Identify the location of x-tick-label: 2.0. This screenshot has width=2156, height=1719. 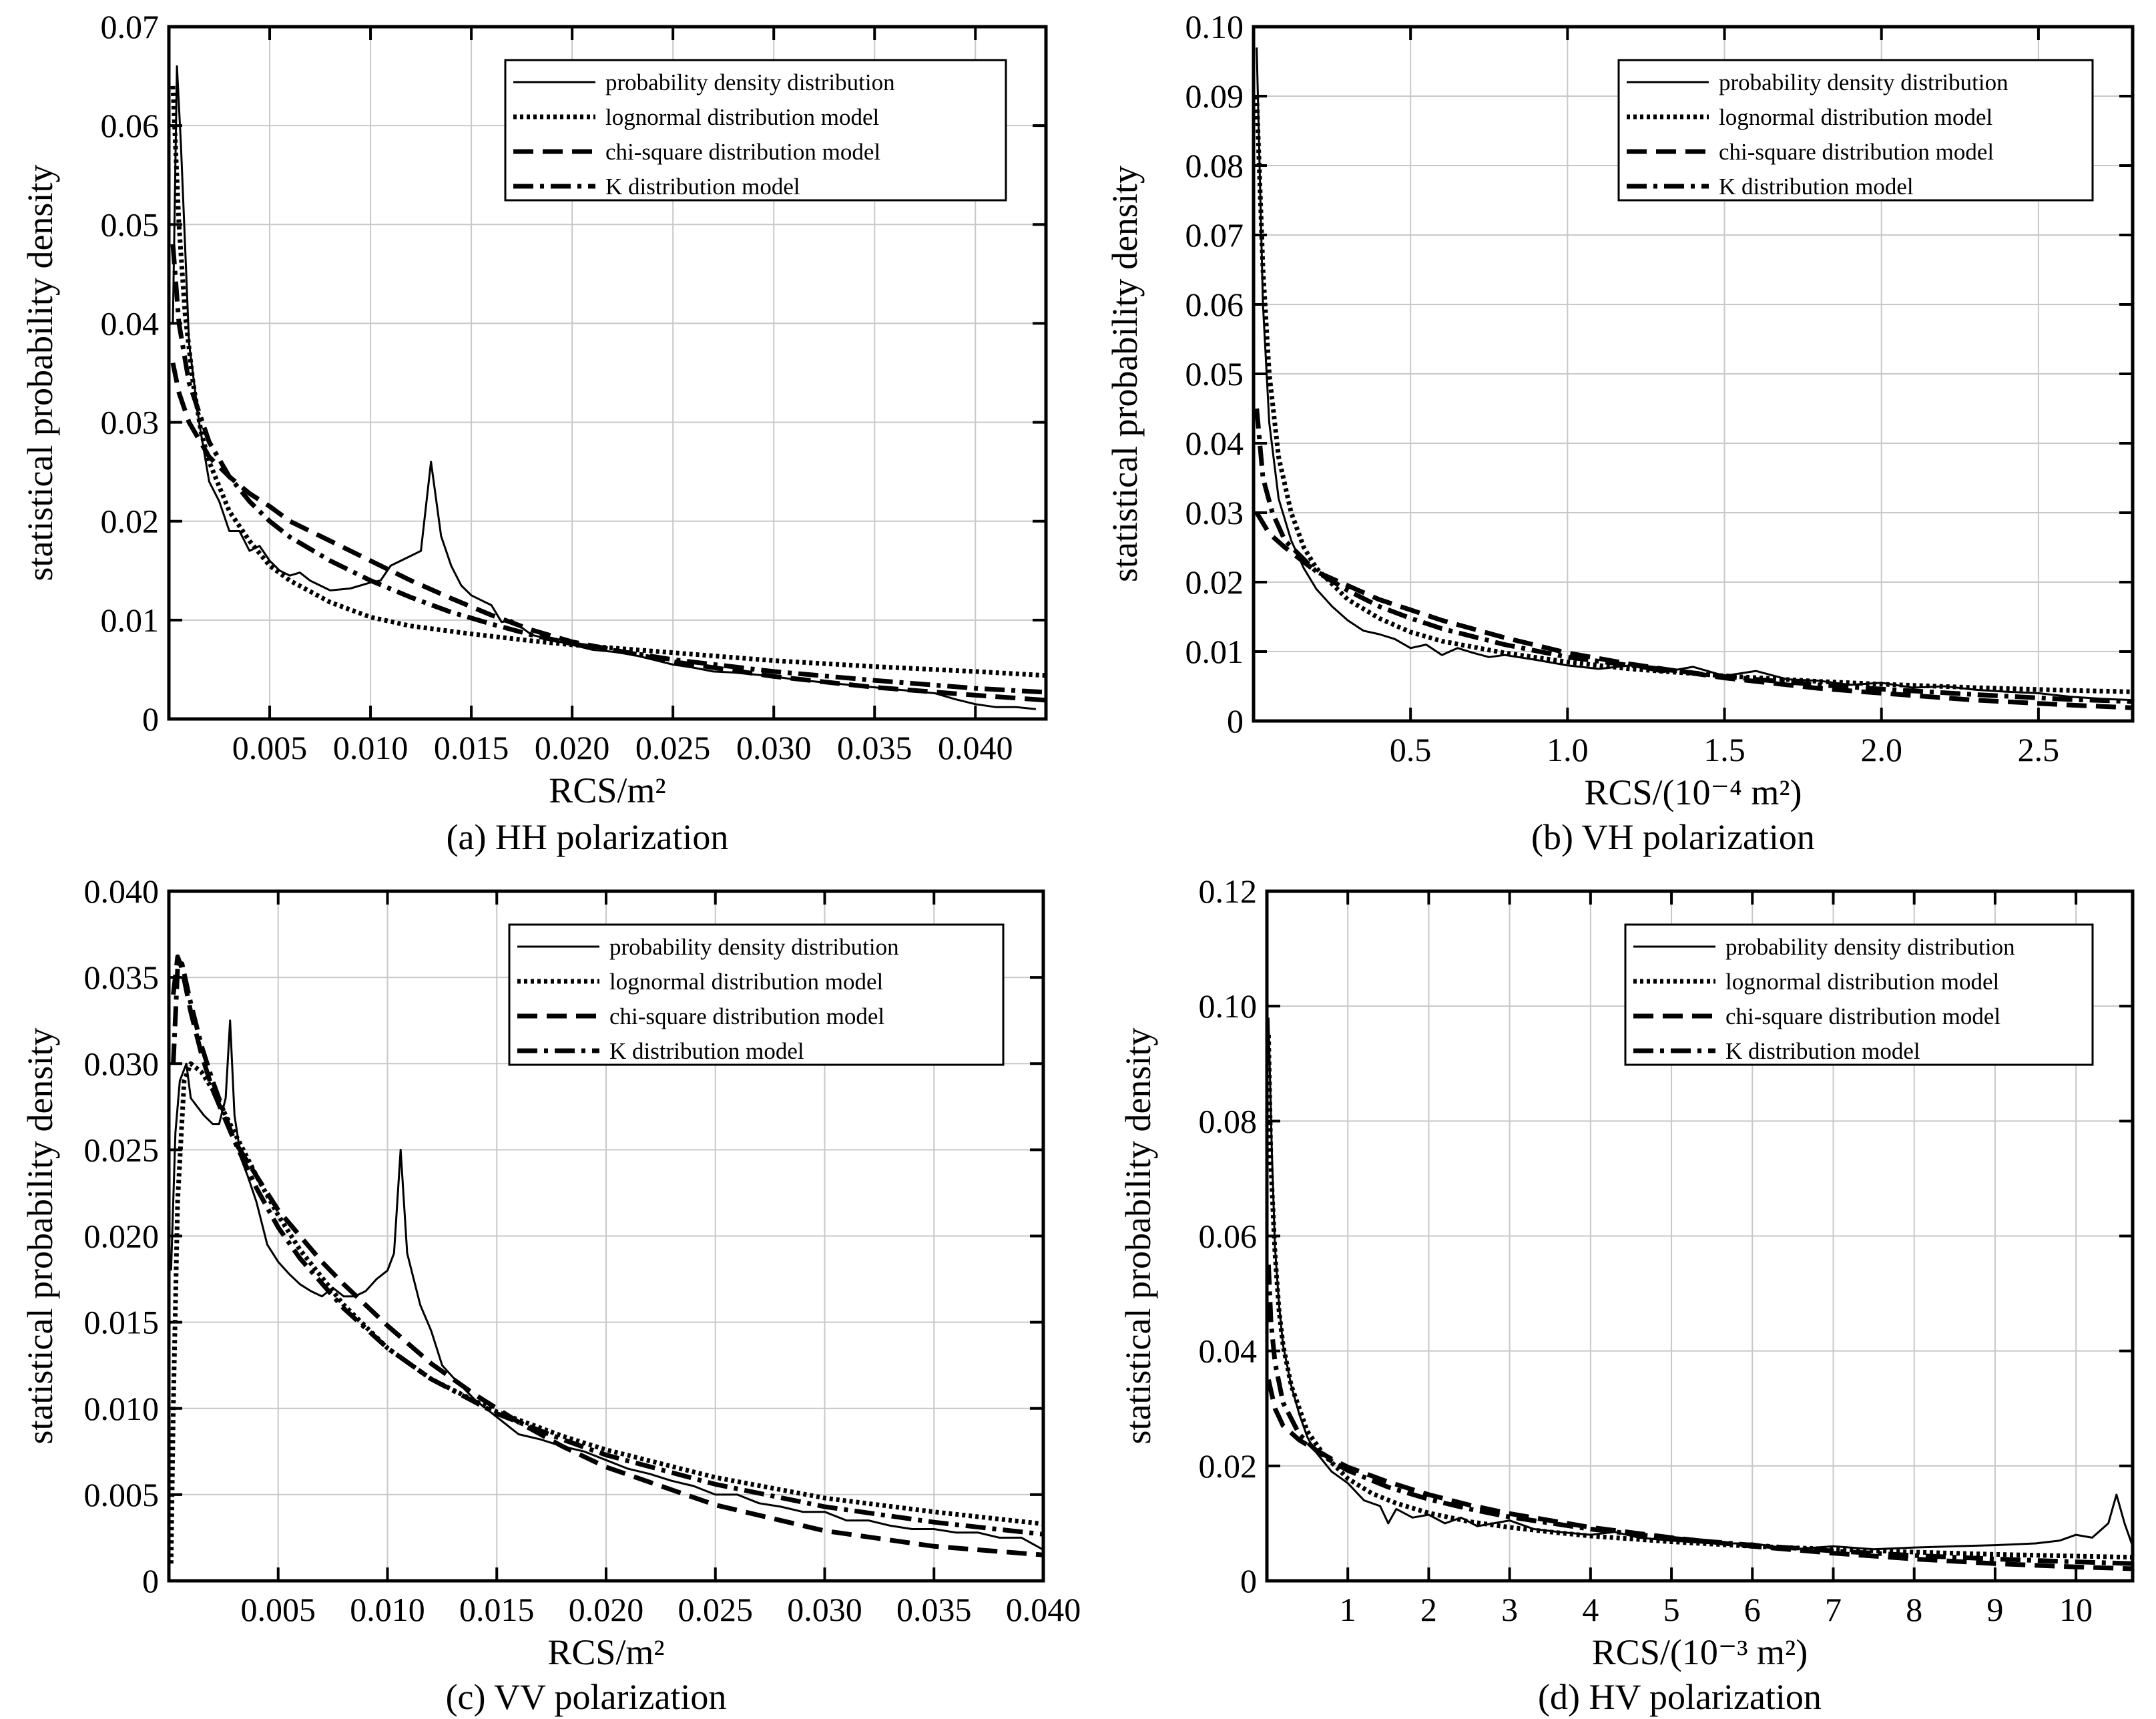
(1881, 749).